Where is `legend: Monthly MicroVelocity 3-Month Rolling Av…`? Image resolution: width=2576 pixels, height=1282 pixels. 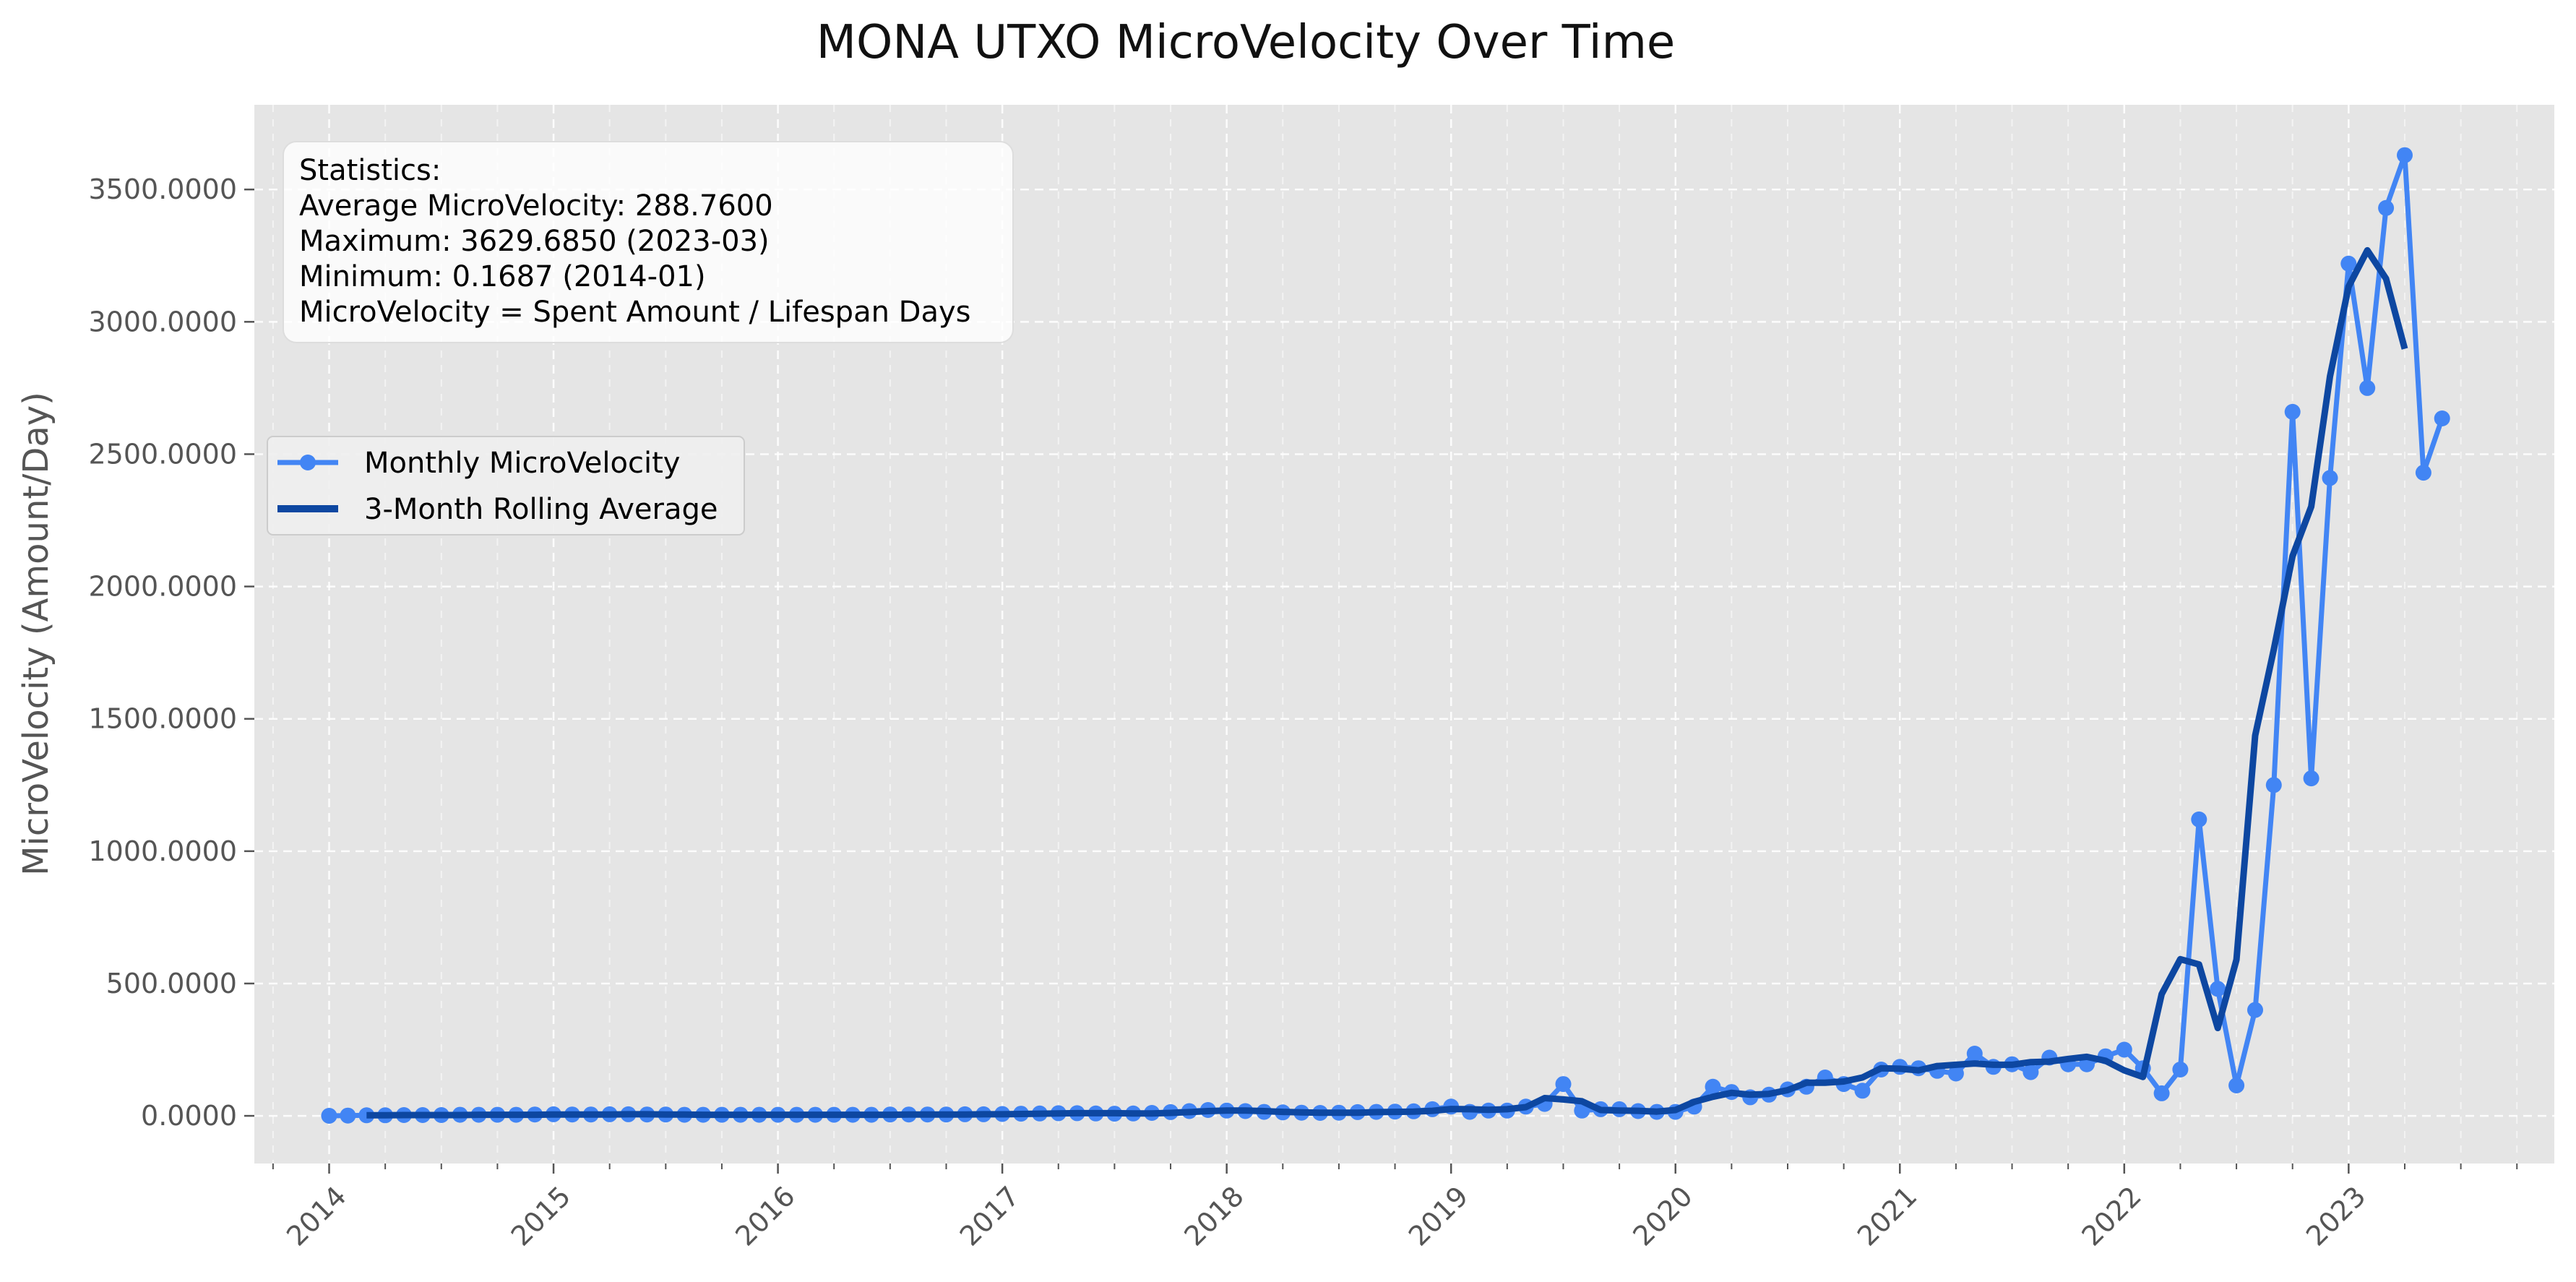 legend: Monthly MicroVelocity 3-Month Rolling Av… is located at coordinates (506, 485).